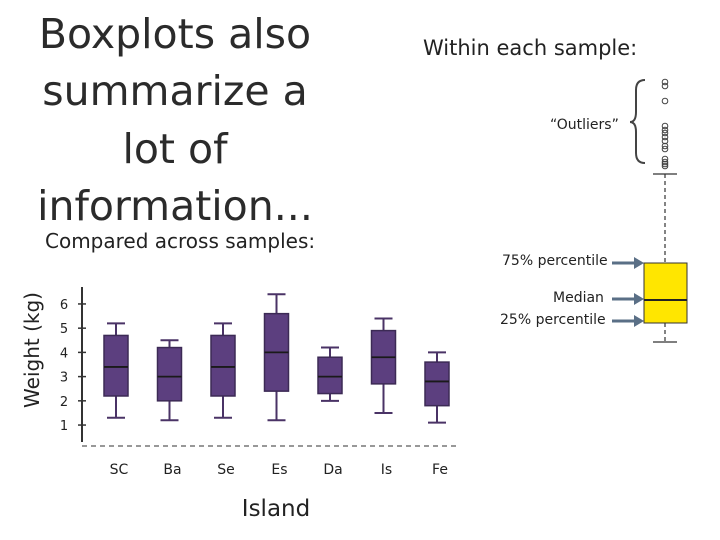 The image size is (720, 540). I want to click on box-fe, so click(437, 387).